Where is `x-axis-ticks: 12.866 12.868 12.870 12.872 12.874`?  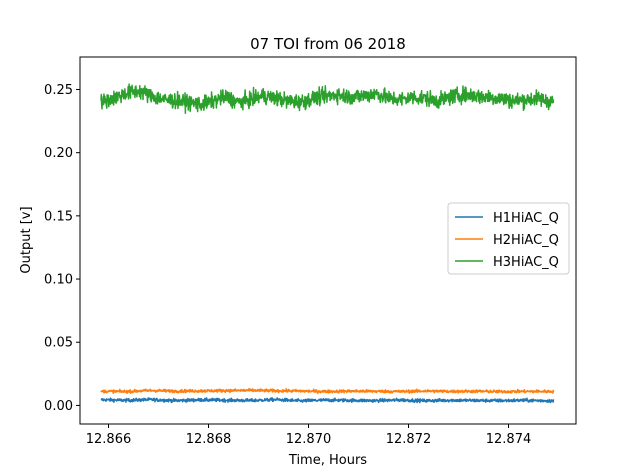 x-axis-ticks: 12.866 12.868 12.870 12.872 12.874 is located at coordinates (309, 435).